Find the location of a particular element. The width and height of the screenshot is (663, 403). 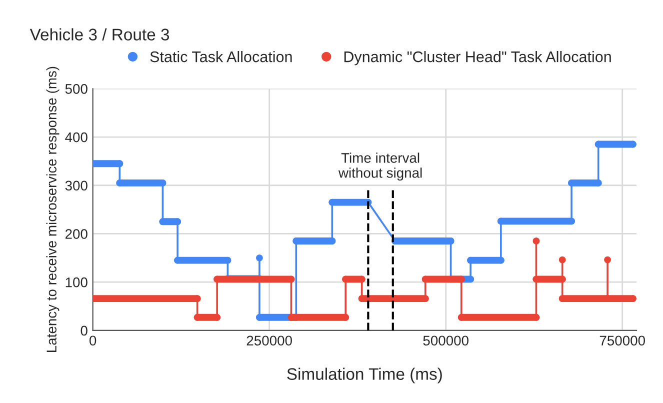

legend-label: Static Task Allocation is located at coordinates (221, 56).